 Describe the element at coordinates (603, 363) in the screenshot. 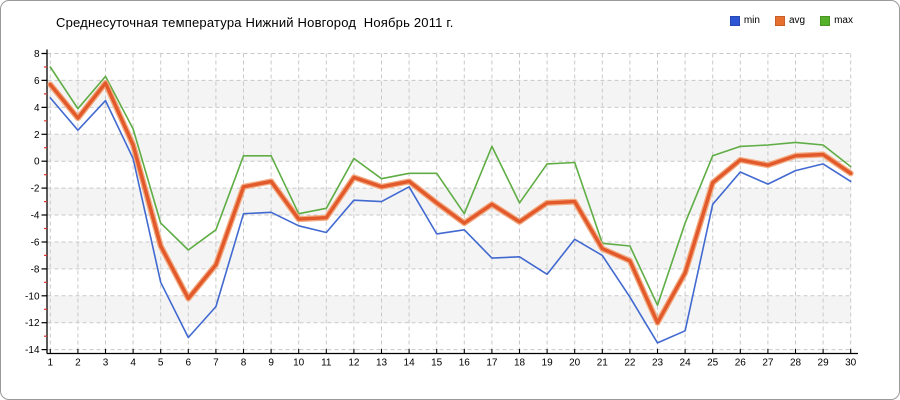

I see `svg-text: 21` at that location.